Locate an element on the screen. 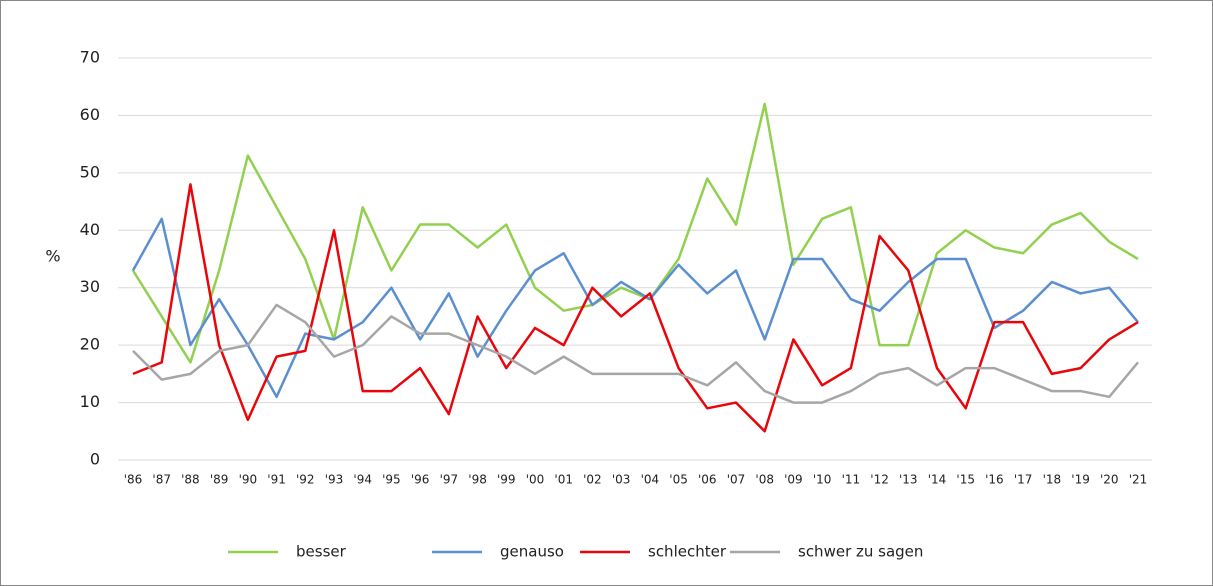 The height and width of the screenshot is (586, 1213). legend-label: schlechter is located at coordinates (687, 552).